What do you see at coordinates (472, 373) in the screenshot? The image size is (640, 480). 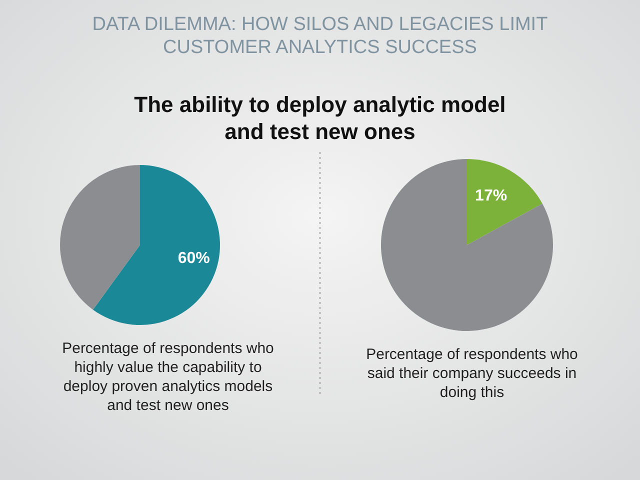 I see `text: Percentage of respondents who said their company succeeds in doing this` at bounding box center [472, 373].